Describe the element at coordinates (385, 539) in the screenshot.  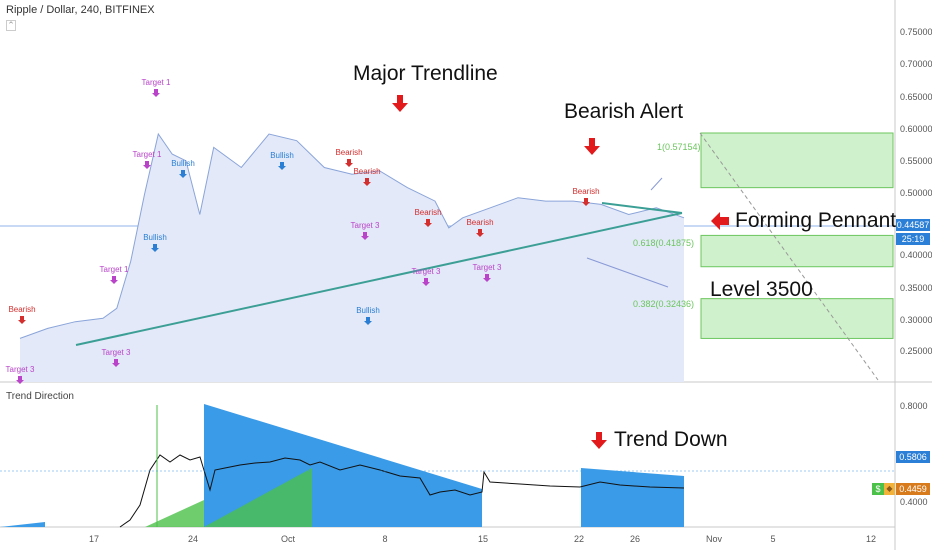
I see `x-tick: 8` at that location.